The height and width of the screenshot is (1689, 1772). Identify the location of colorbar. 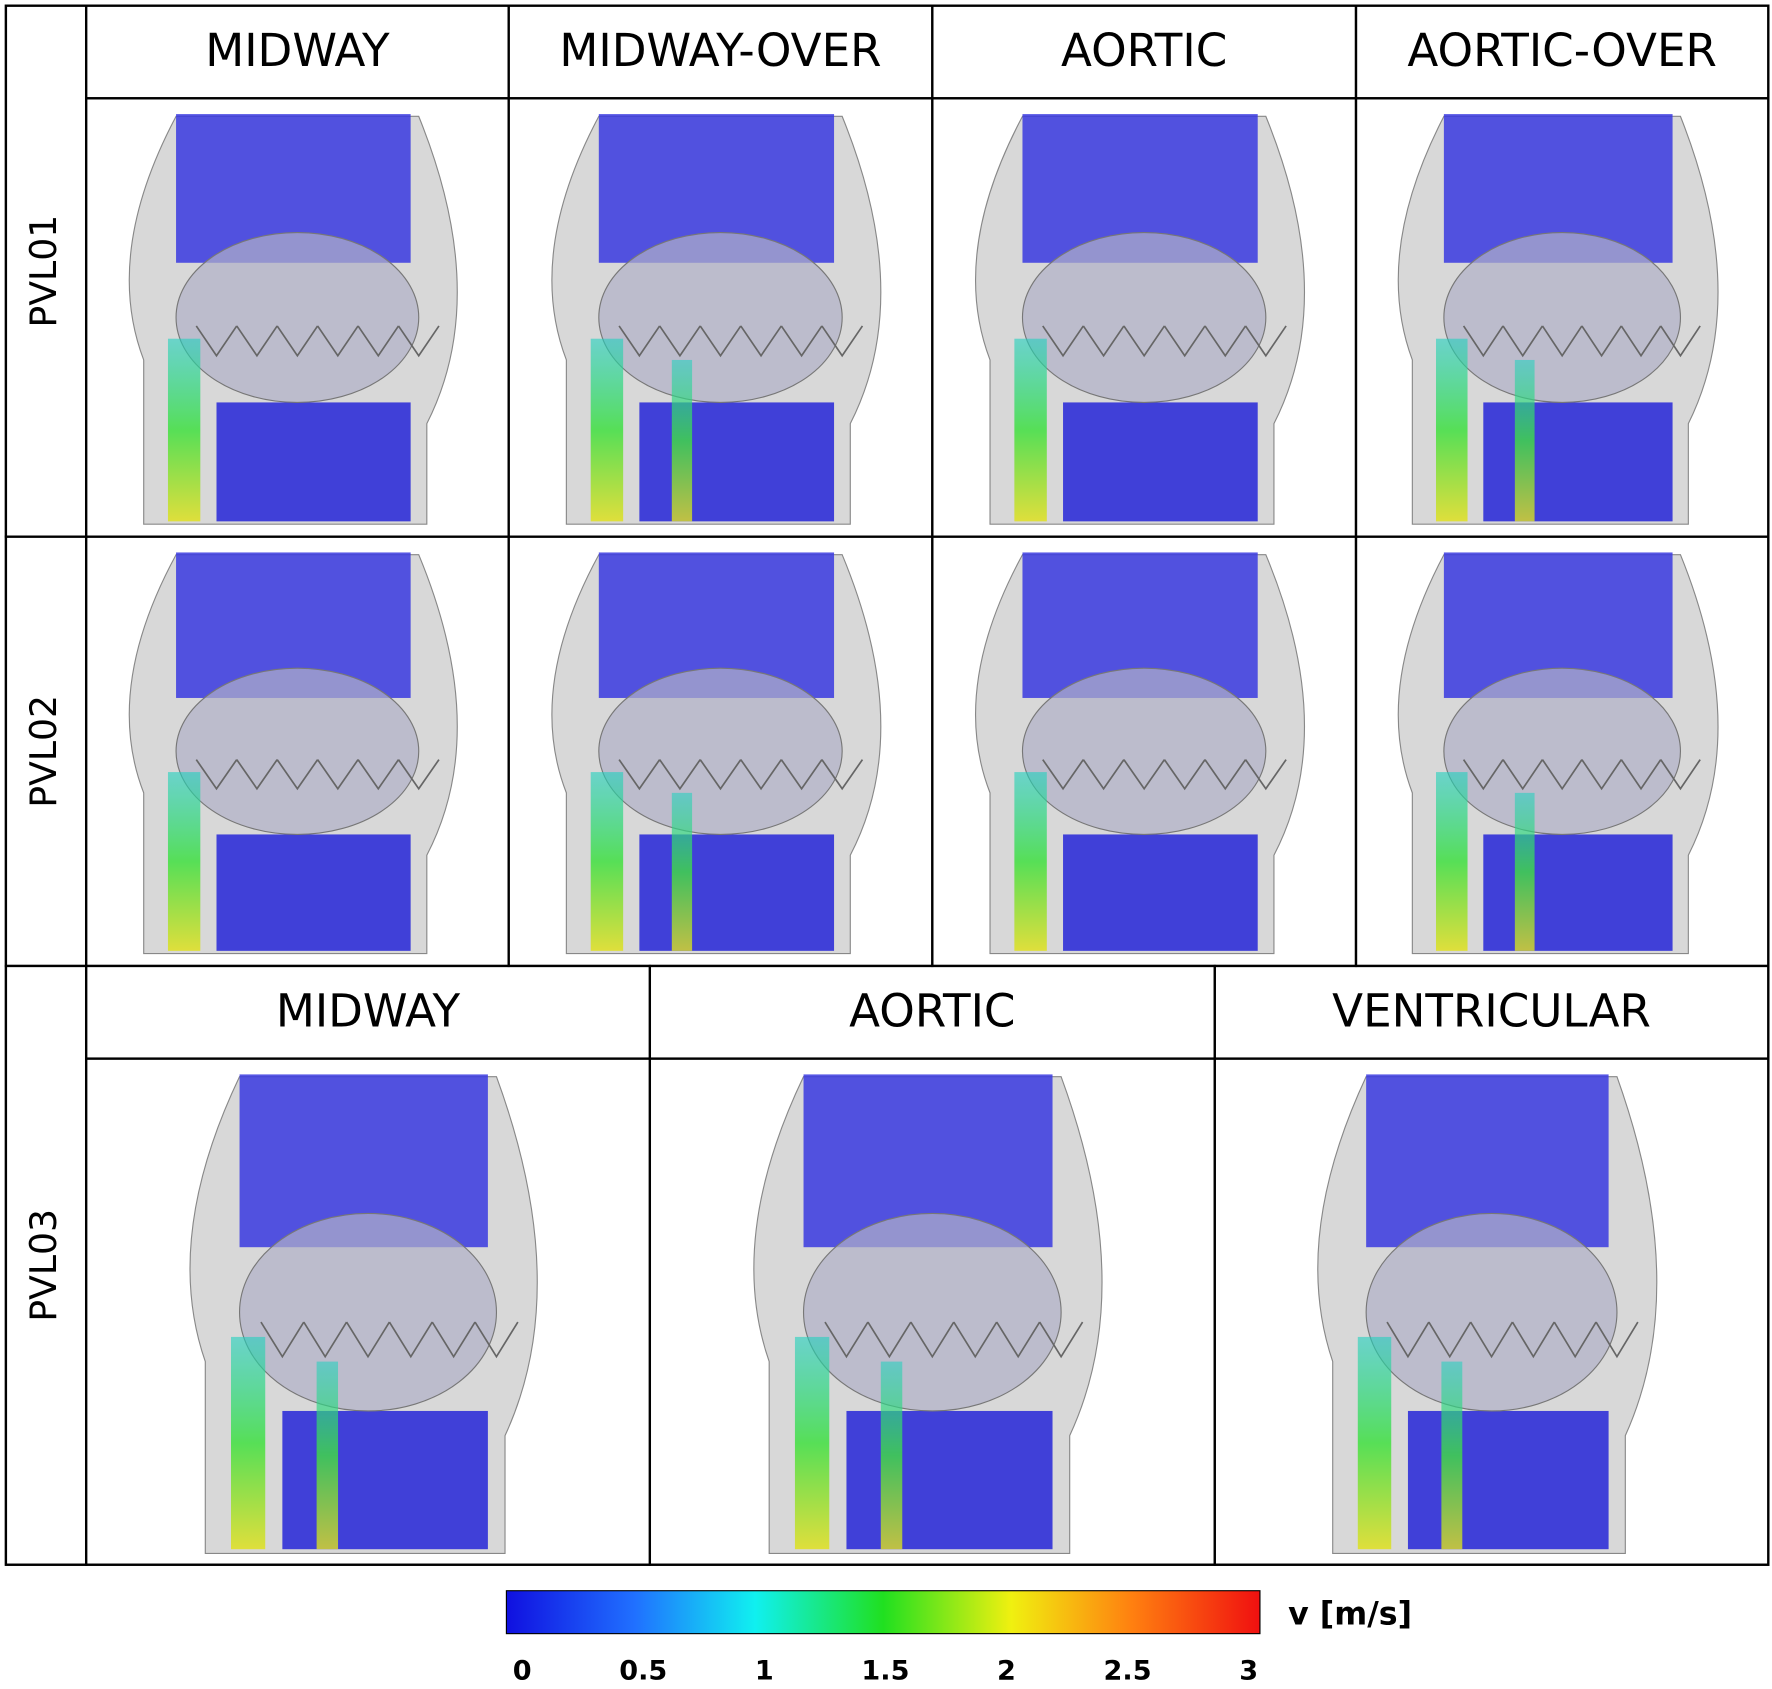
(883, 1612).